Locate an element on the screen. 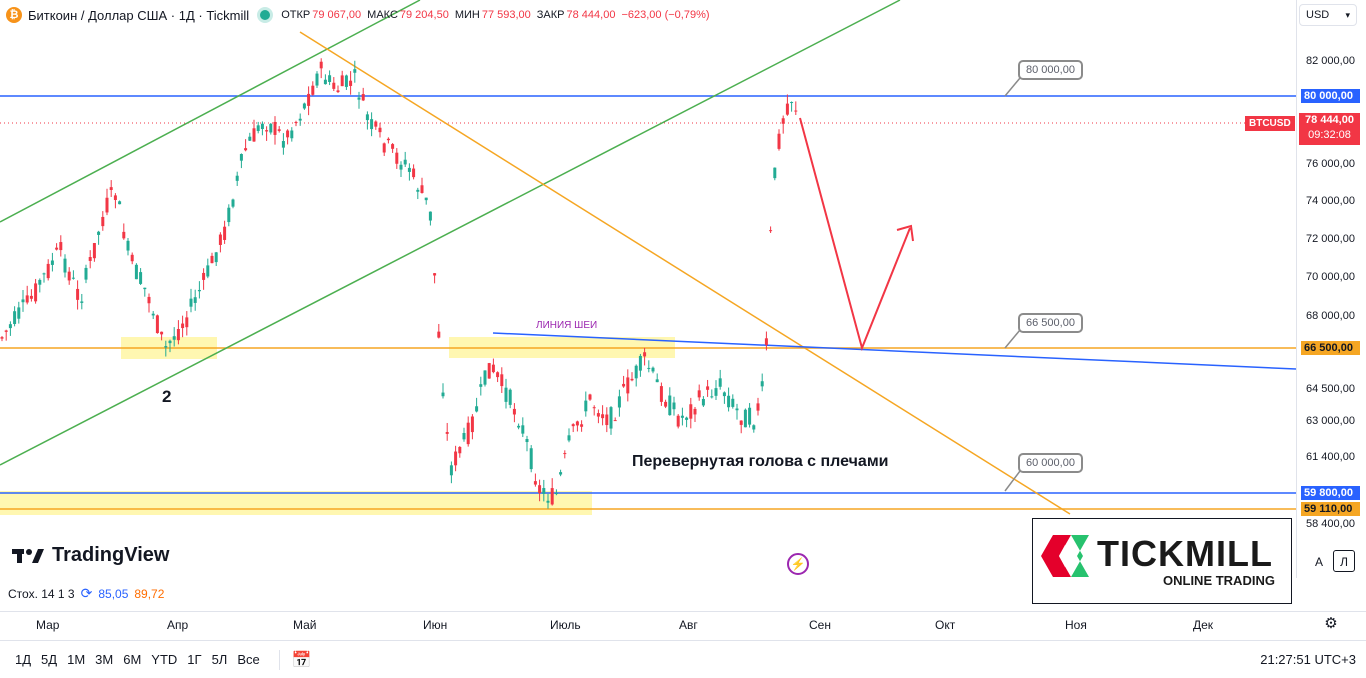  period-button: 1Д is located at coordinates (23, 659).